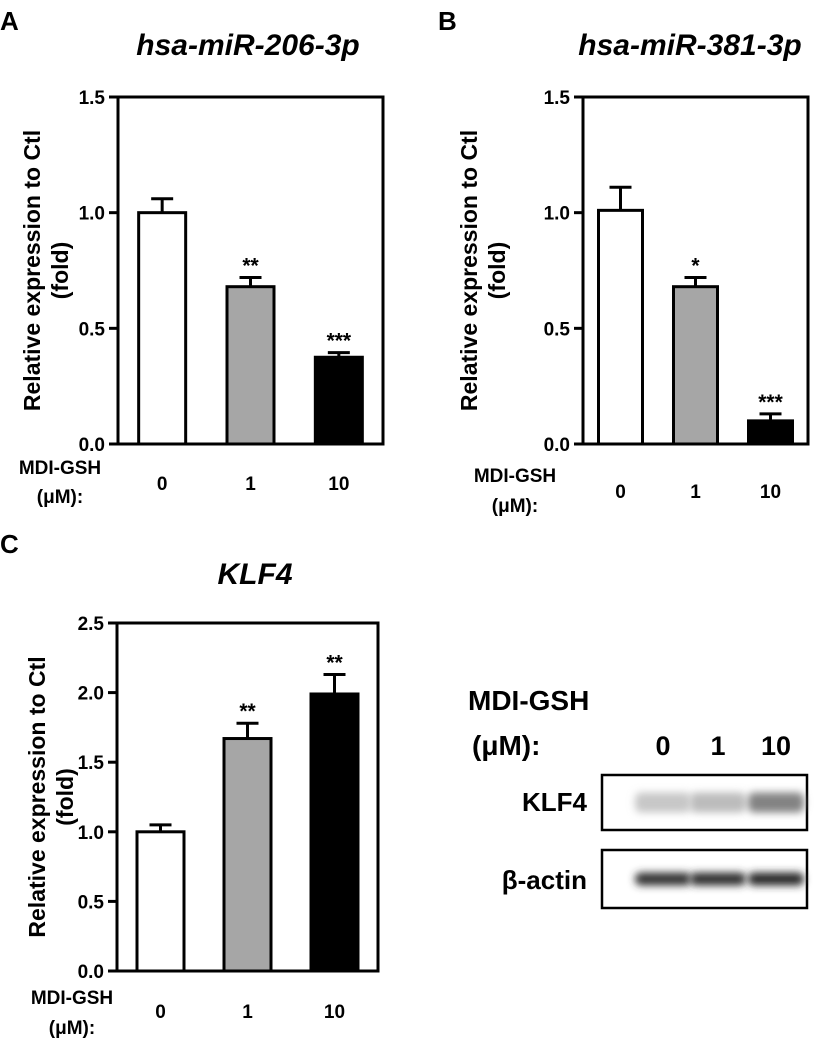  What do you see at coordinates (662, 746) in the screenshot?
I see `blot-lane-label: 0` at bounding box center [662, 746].